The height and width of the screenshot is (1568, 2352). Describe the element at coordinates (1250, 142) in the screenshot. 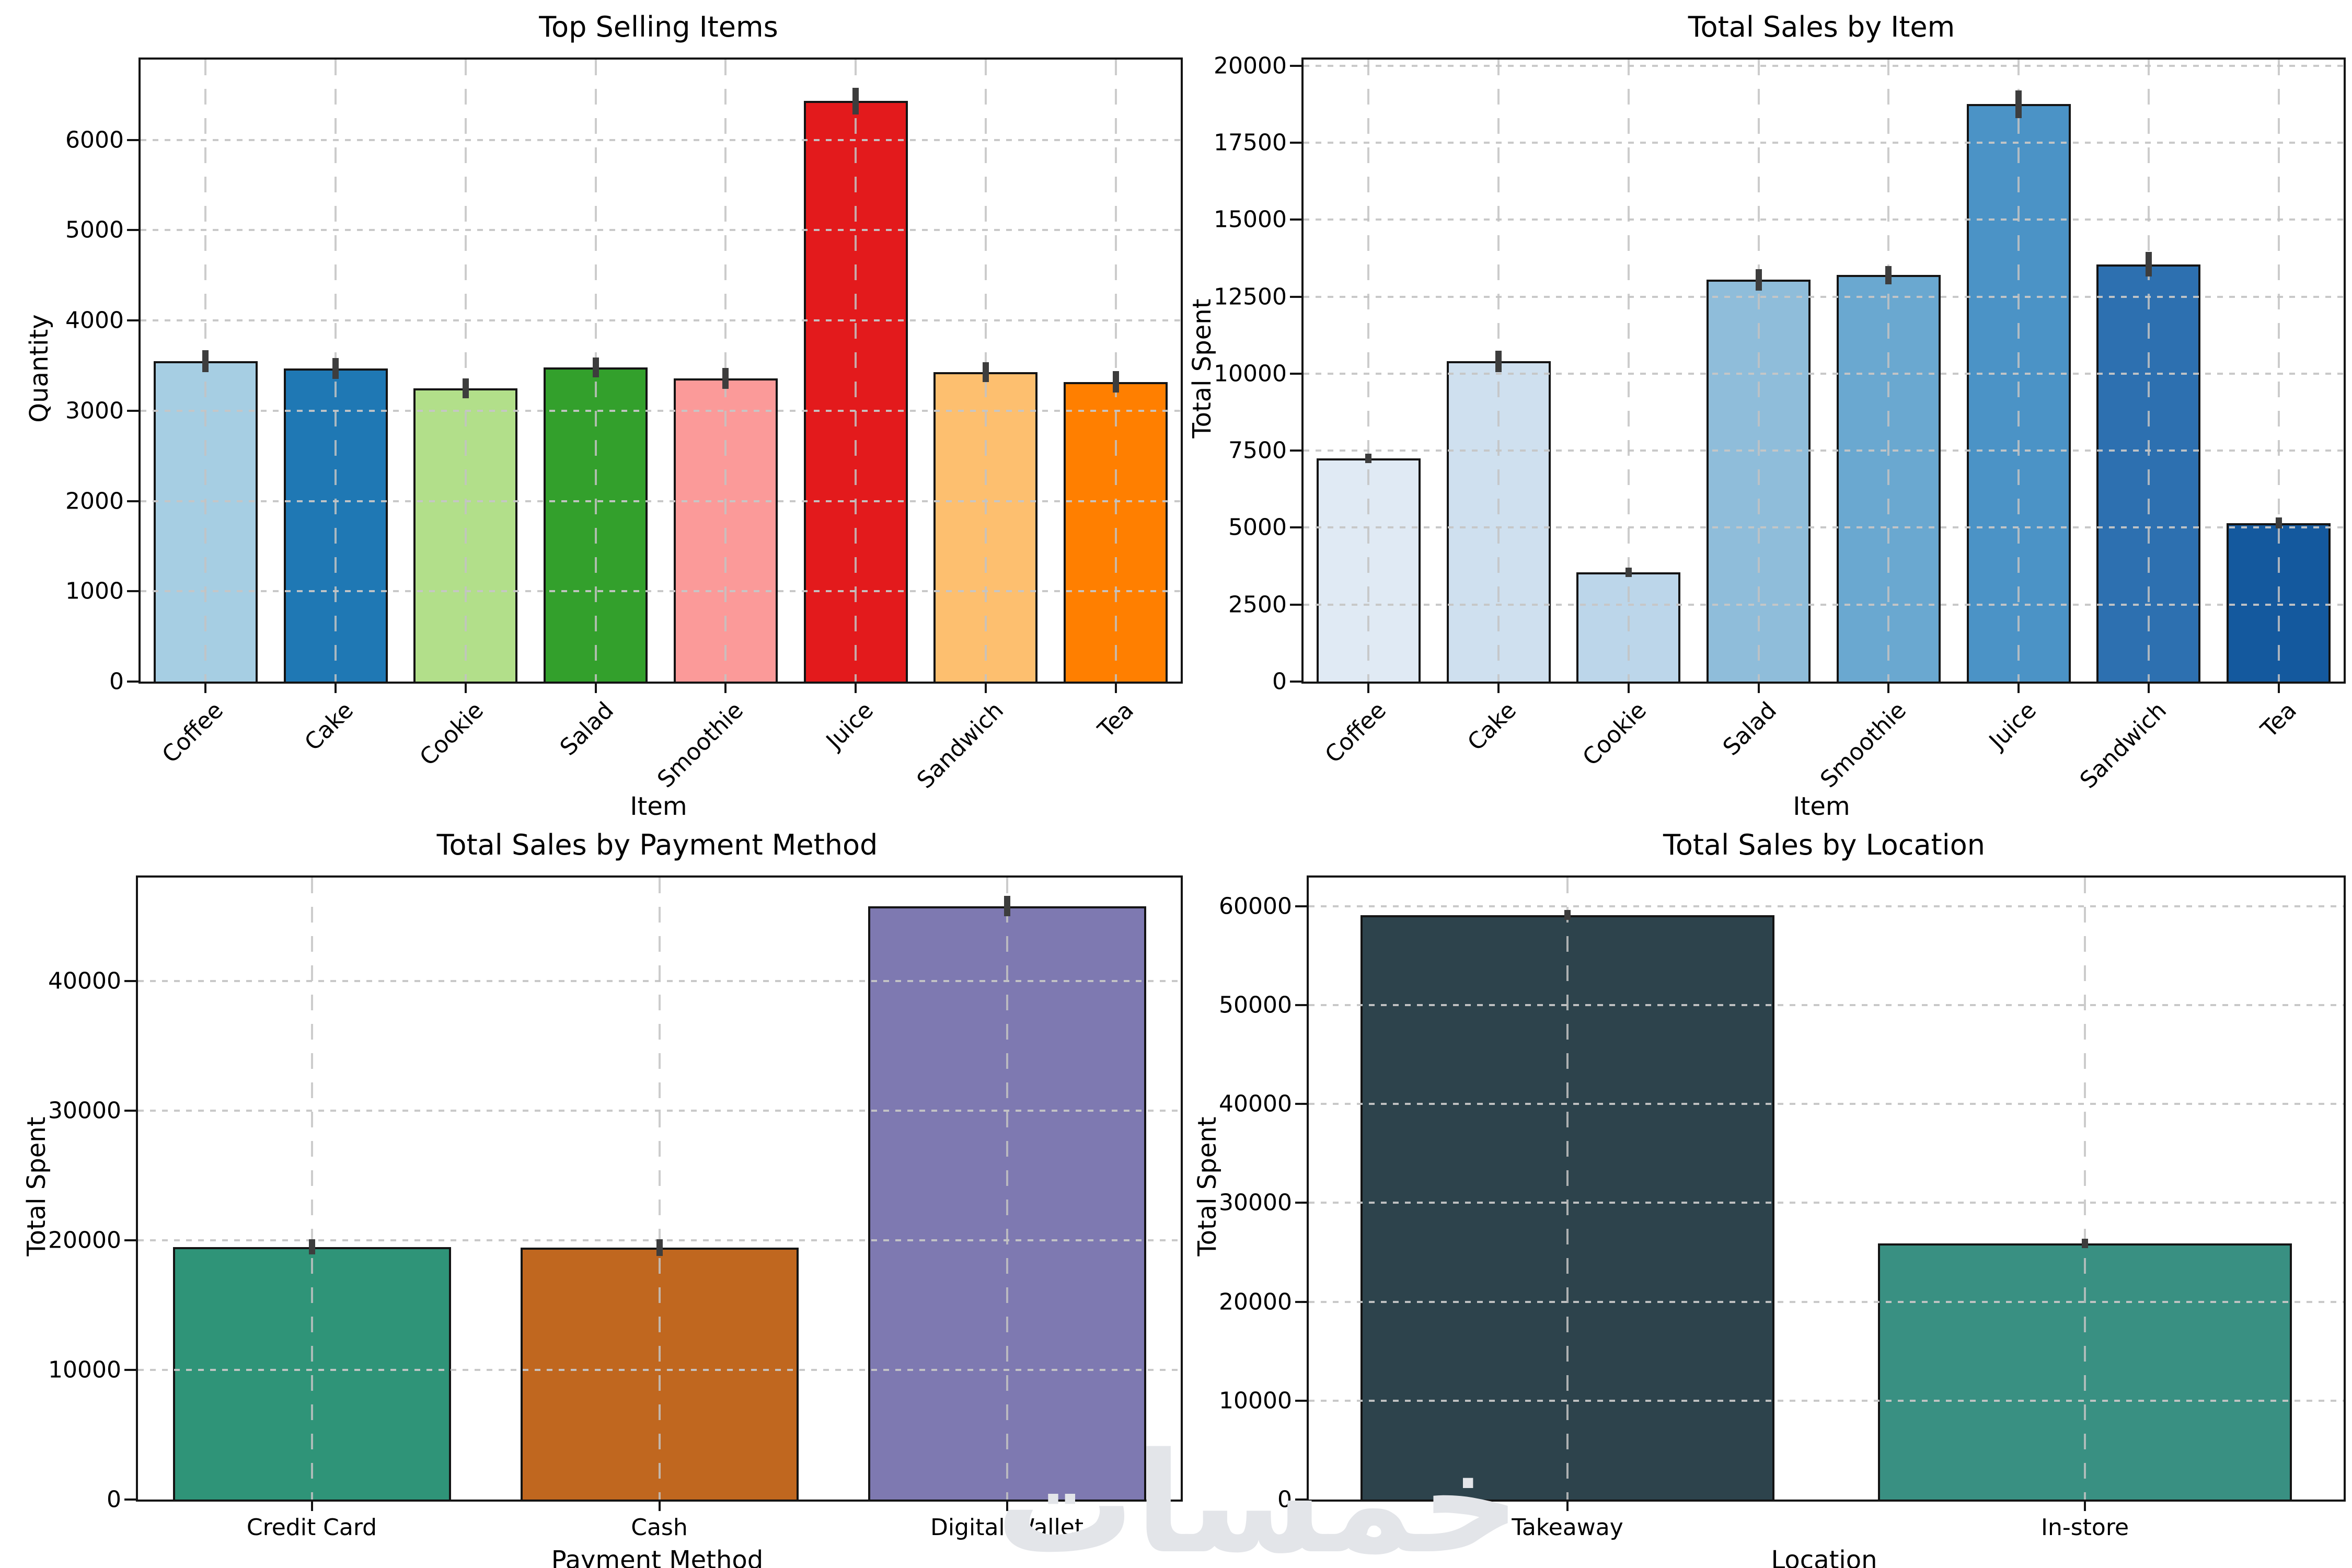

I see `y-tick-label: 17500` at that location.